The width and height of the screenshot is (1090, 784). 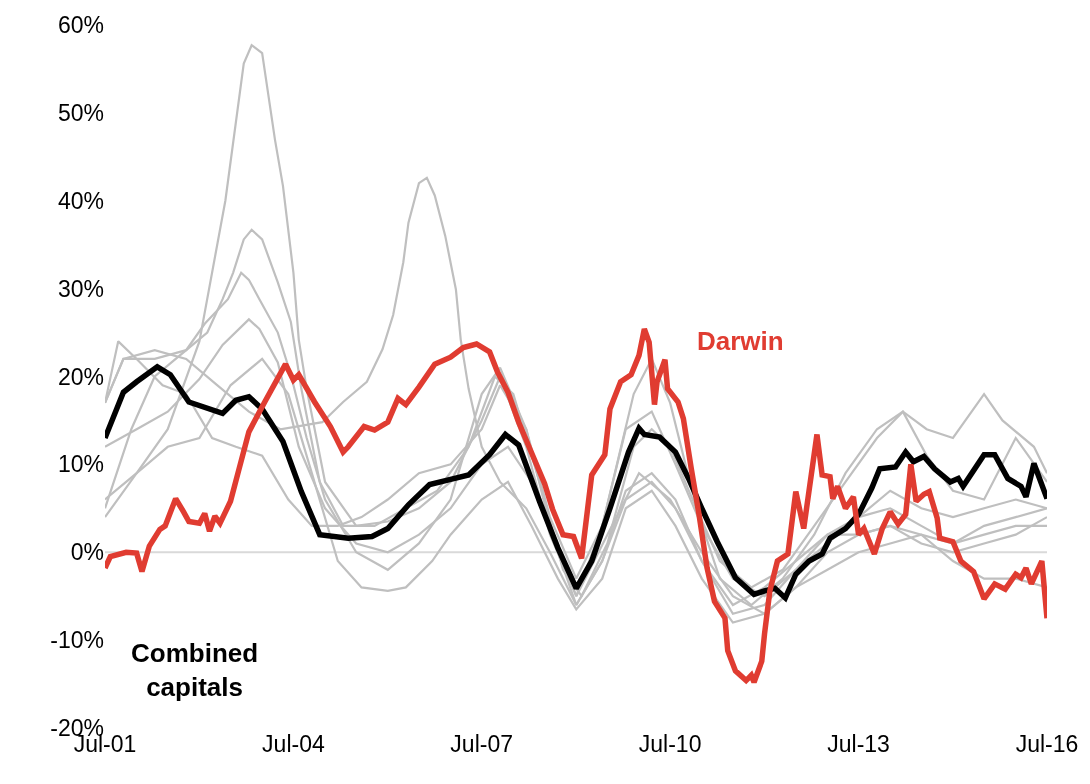 What do you see at coordinates (293, 744) in the screenshot?
I see `x-tick-label: Jul-04` at bounding box center [293, 744].